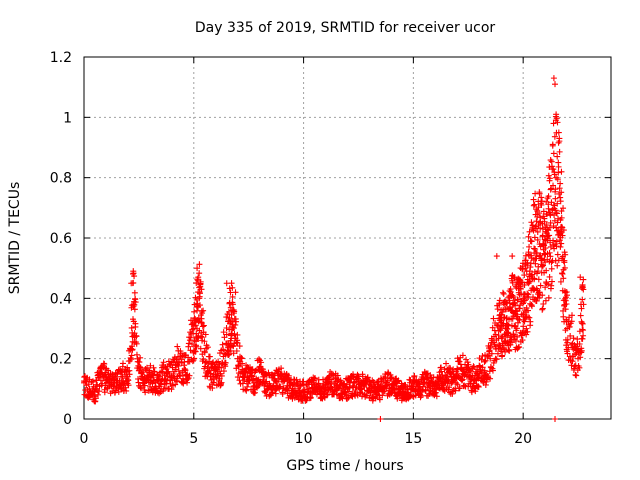 This screenshot has height=480, width=640. What do you see at coordinates (61, 58) in the screenshot?
I see `y-tick-label: 1.2` at bounding box center [61, 58].